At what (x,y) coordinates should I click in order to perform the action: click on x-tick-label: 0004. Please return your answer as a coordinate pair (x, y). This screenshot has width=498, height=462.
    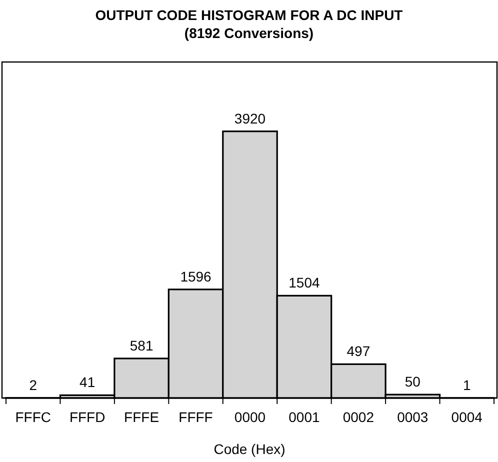
    Looking at the image, I should click on (467, 417).